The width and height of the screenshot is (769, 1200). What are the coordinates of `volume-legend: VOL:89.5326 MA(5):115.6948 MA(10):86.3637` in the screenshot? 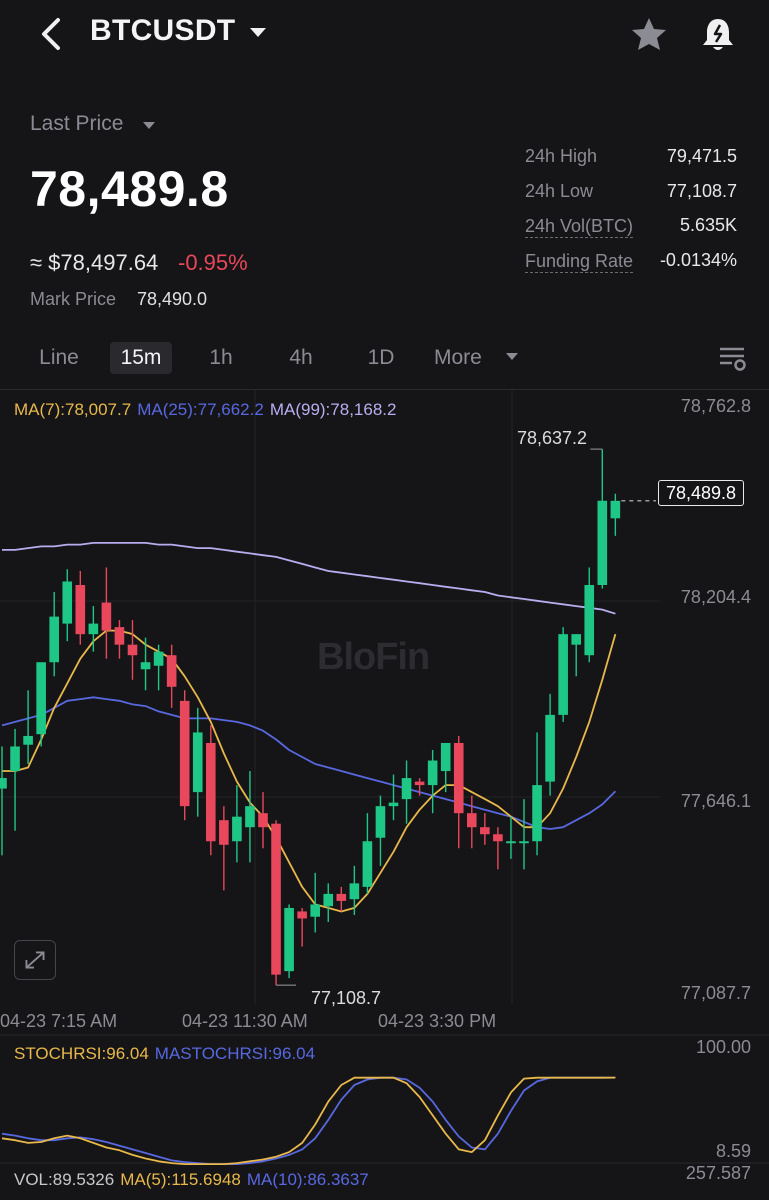 It's located at (191, 1180).